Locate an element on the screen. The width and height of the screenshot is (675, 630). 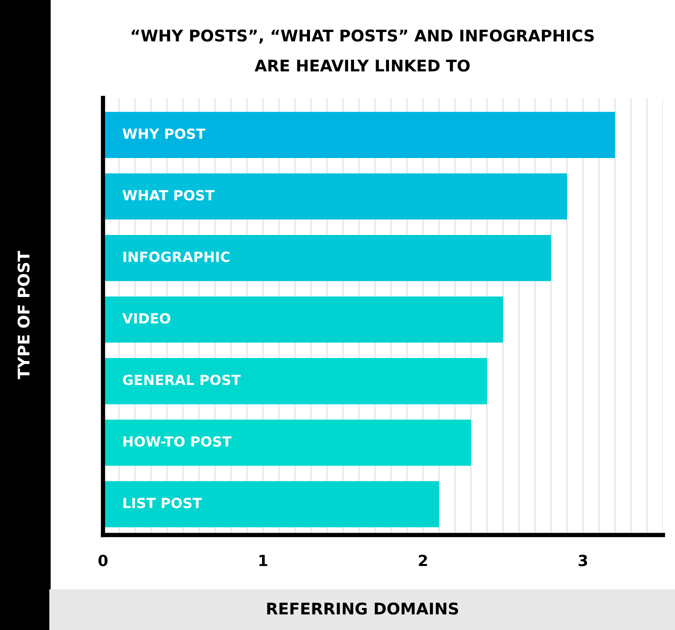
y-tick-label: HOW-TO POST is located at coordinates (177, 441).